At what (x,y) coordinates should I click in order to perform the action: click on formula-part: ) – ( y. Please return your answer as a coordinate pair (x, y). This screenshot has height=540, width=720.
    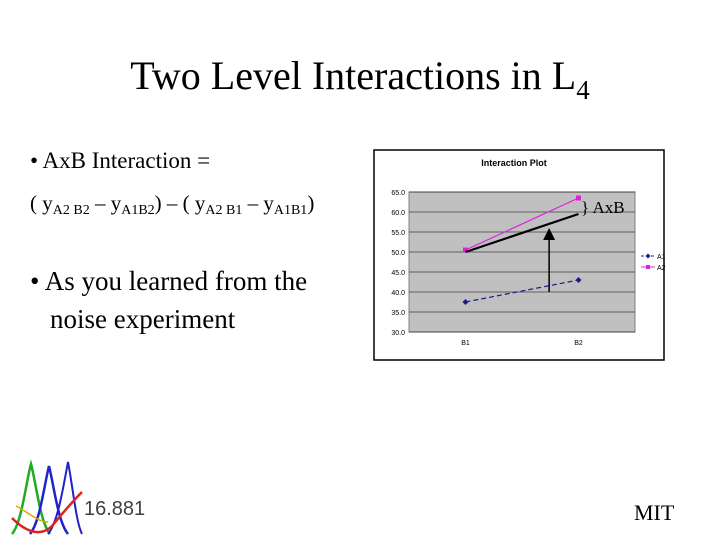
    Looking at the image, I should click on (180, 203).